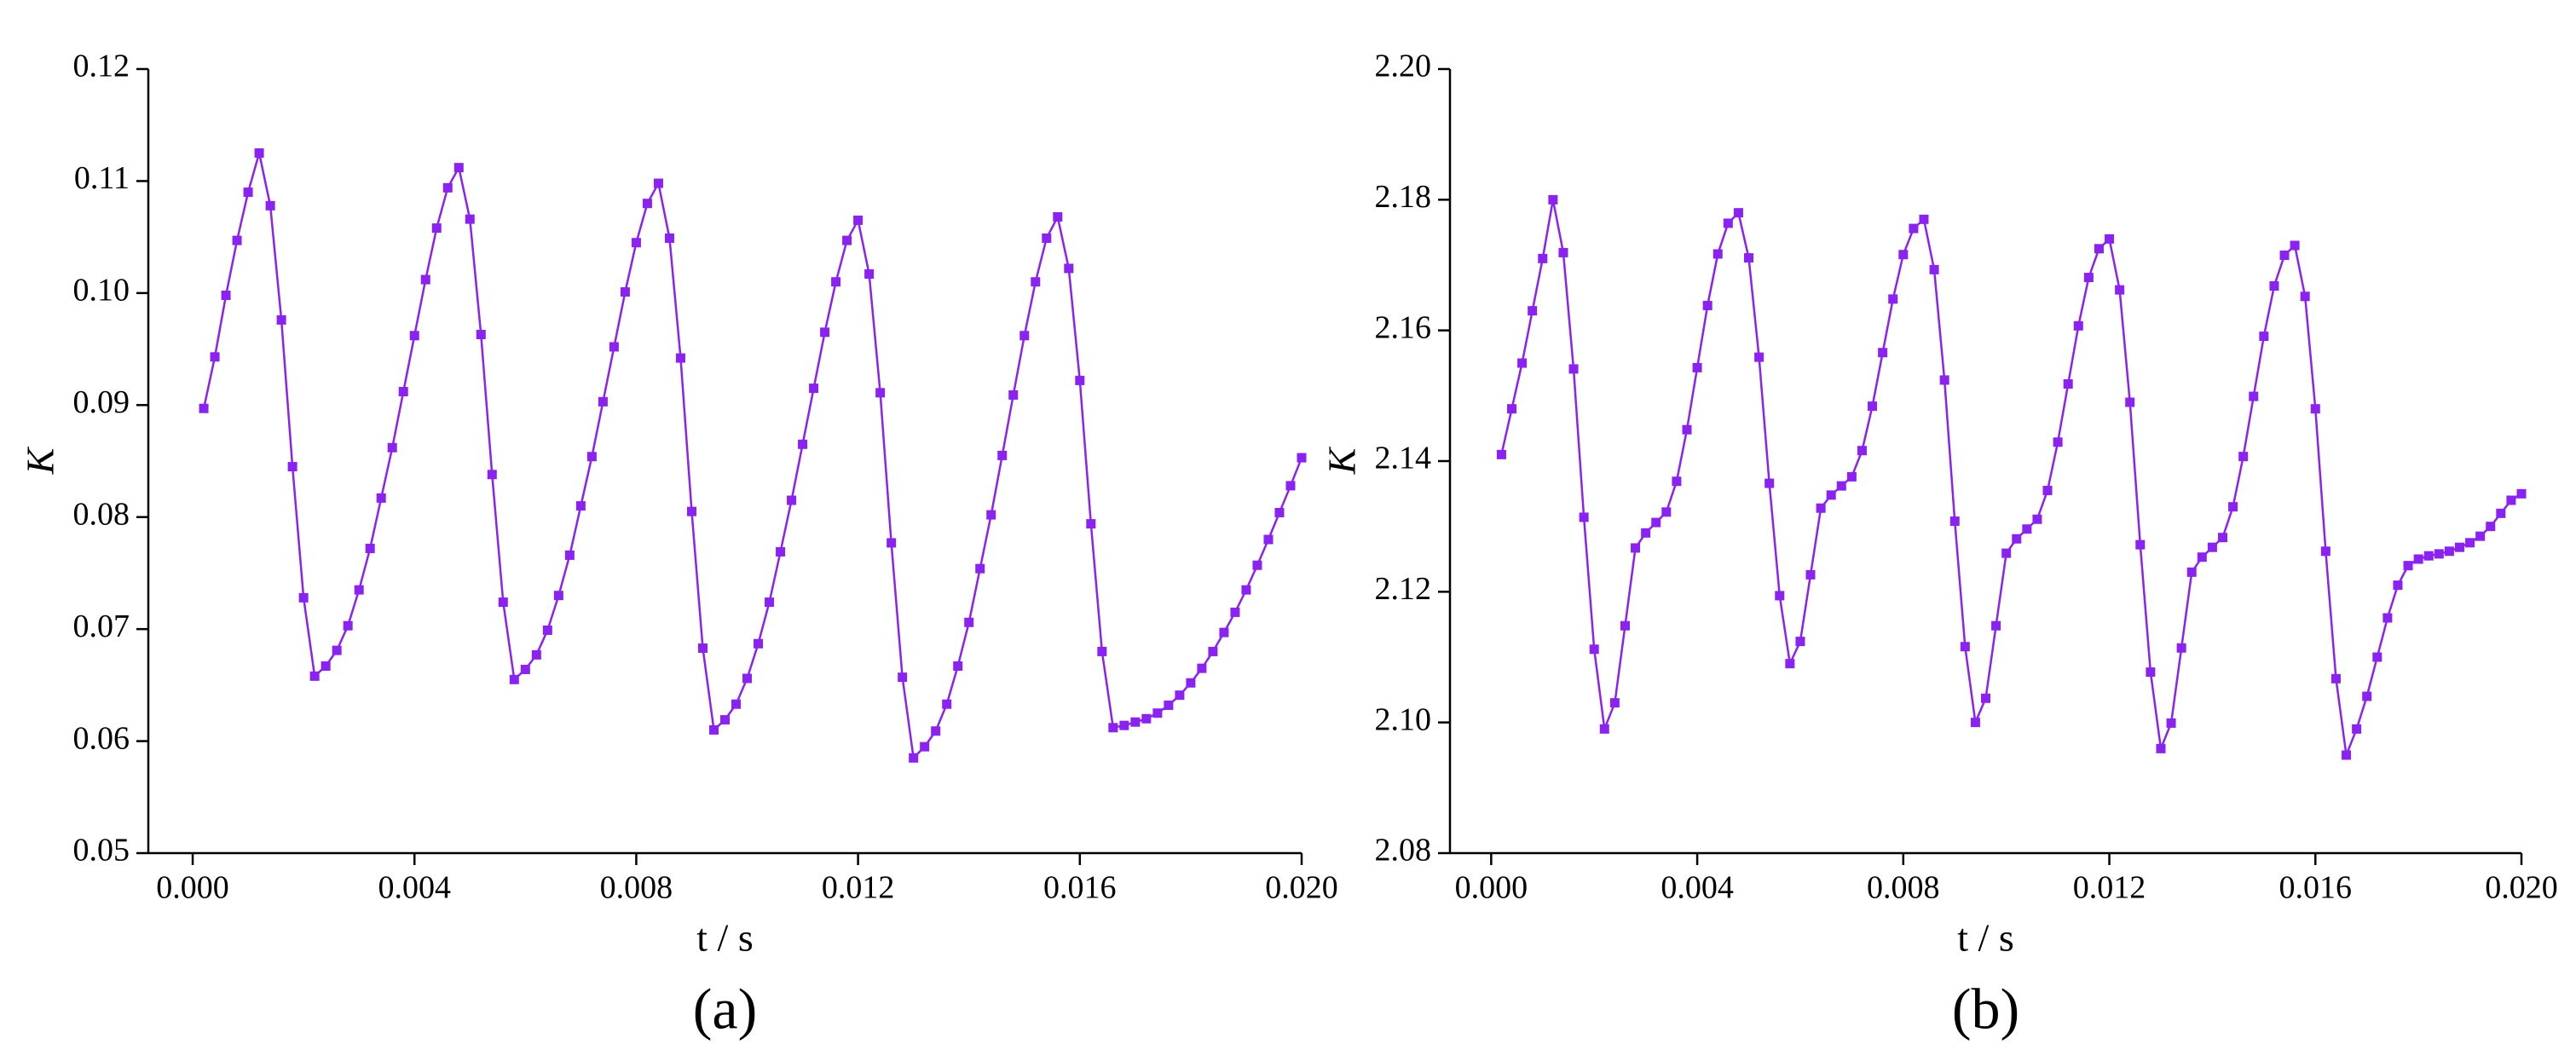 Image resolution: width=2576 pixels, height=1050 pixels. Describe the element at coordinates (1403, 327) in the screenshot. I see `y-tick-label: 2.16` at that location.